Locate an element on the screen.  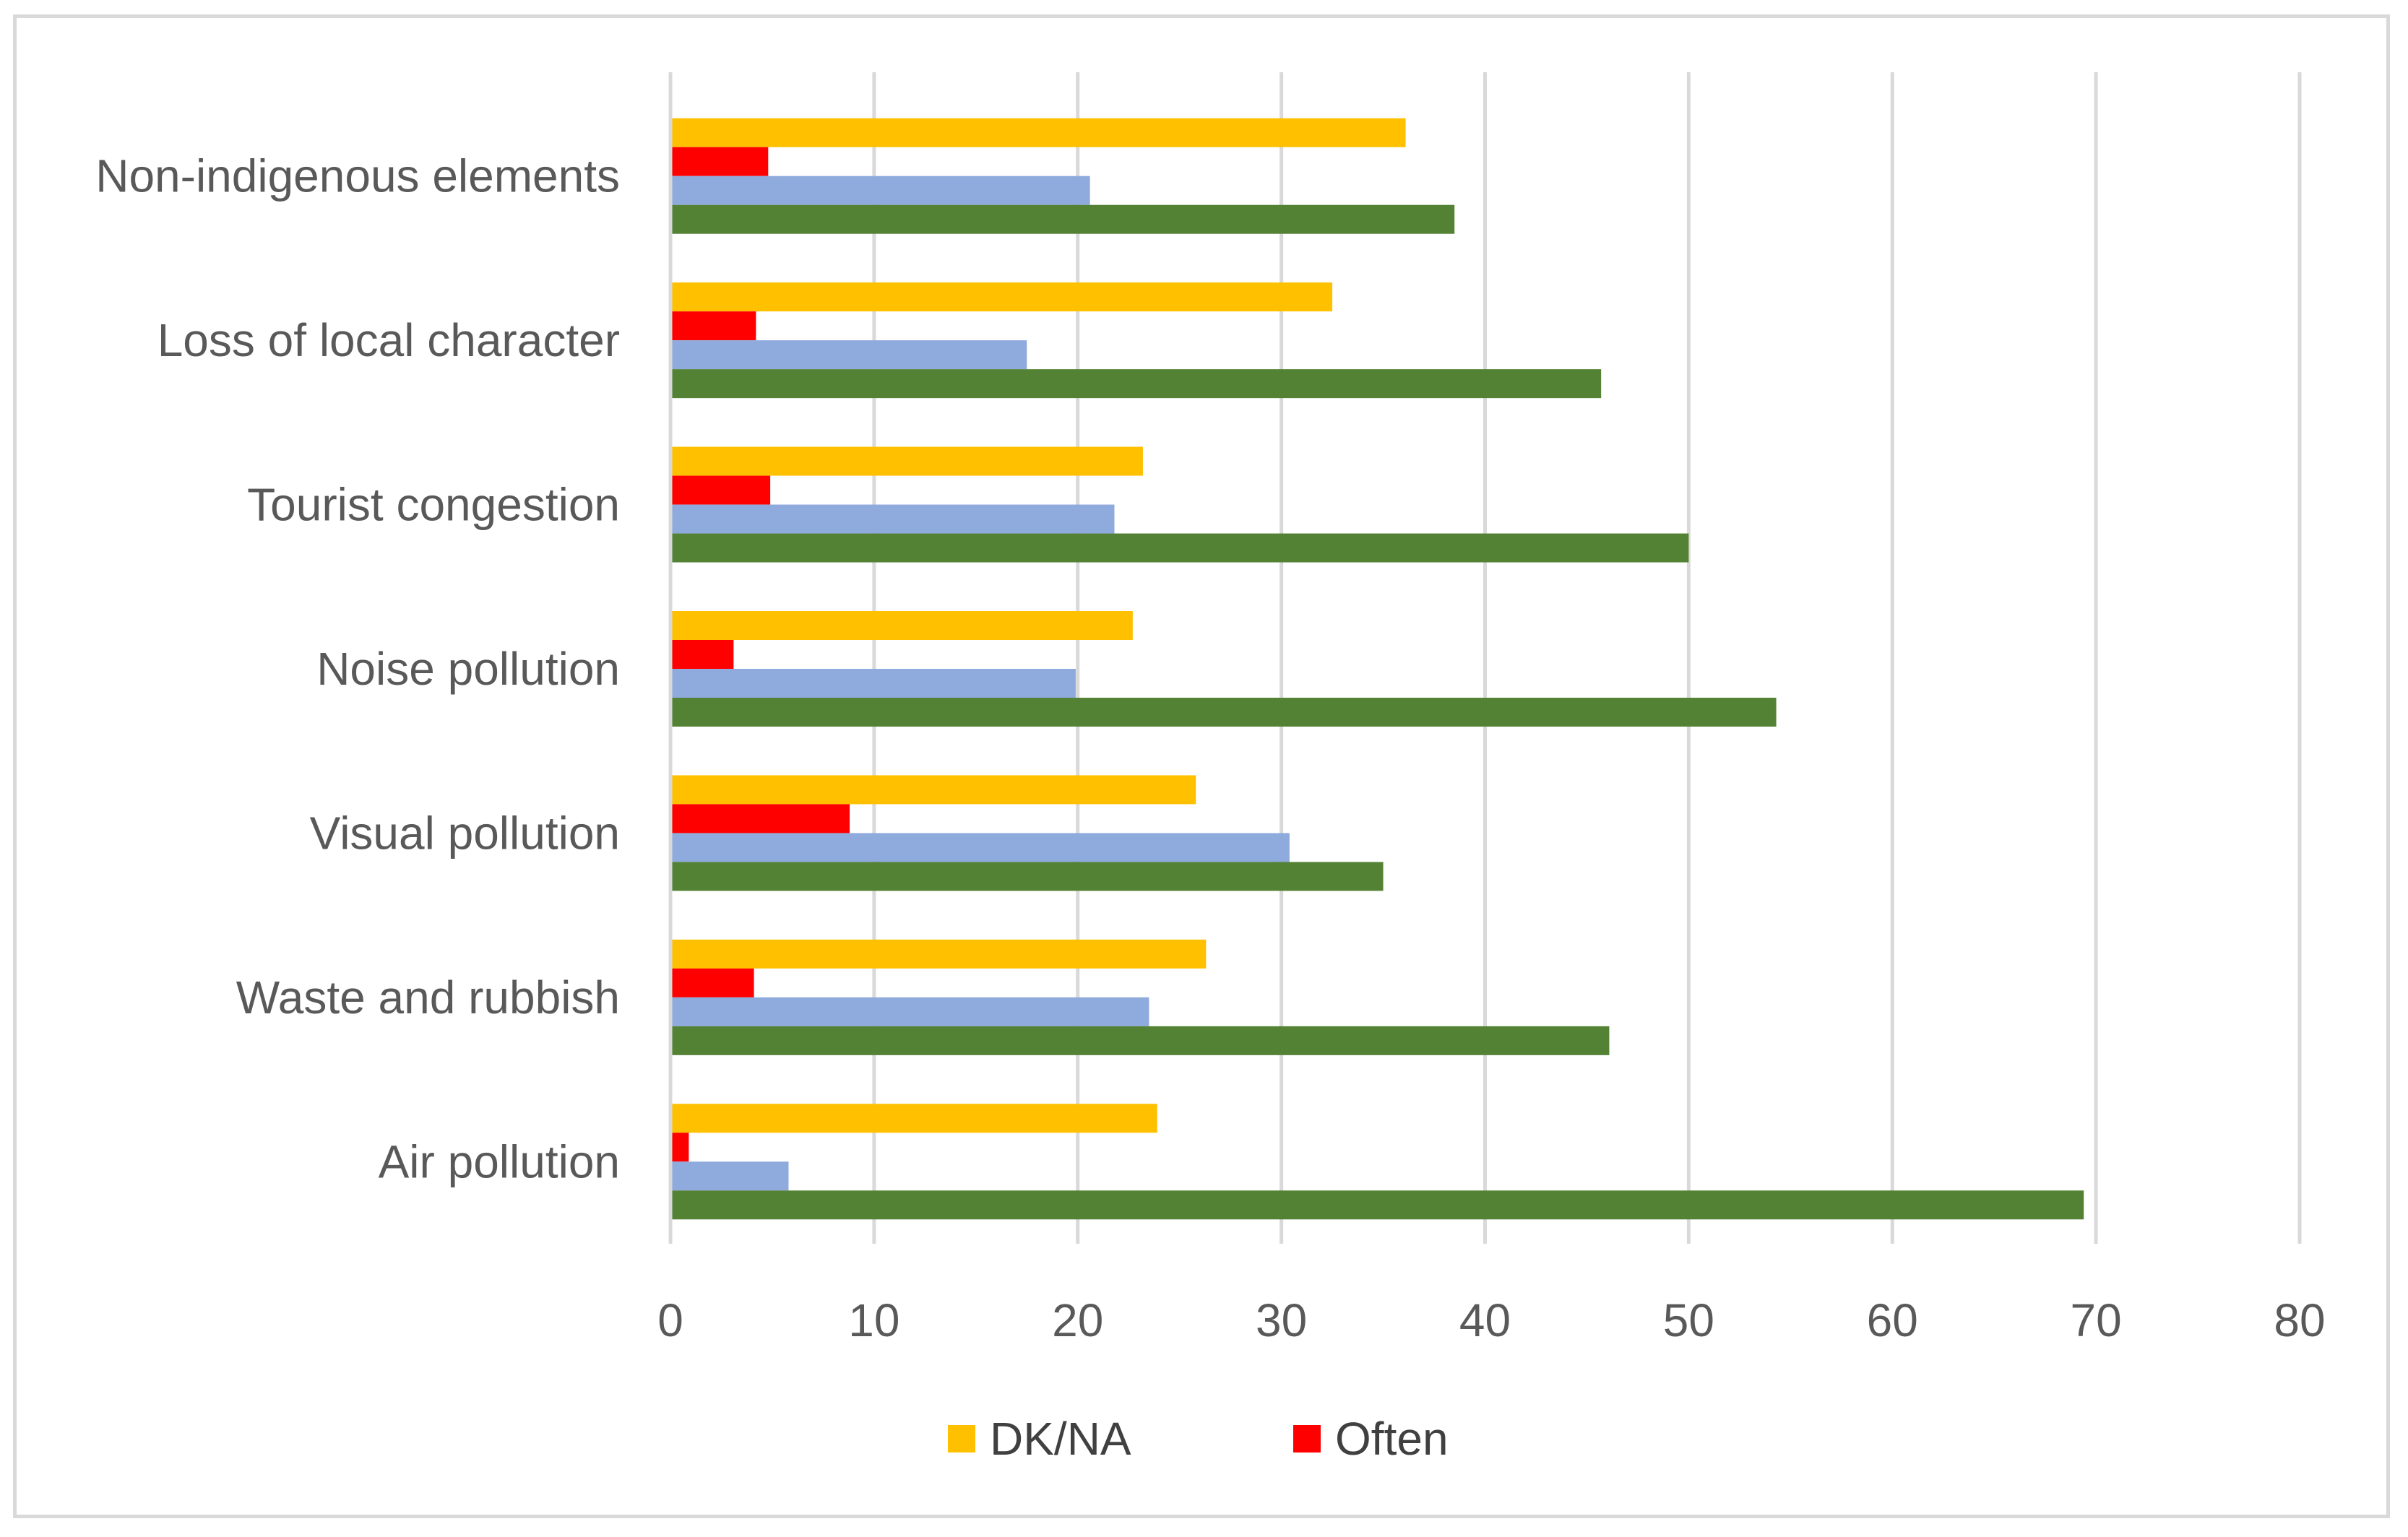
legend-label-dk-na: DK/NA is located at coordinates (1060, 1439).